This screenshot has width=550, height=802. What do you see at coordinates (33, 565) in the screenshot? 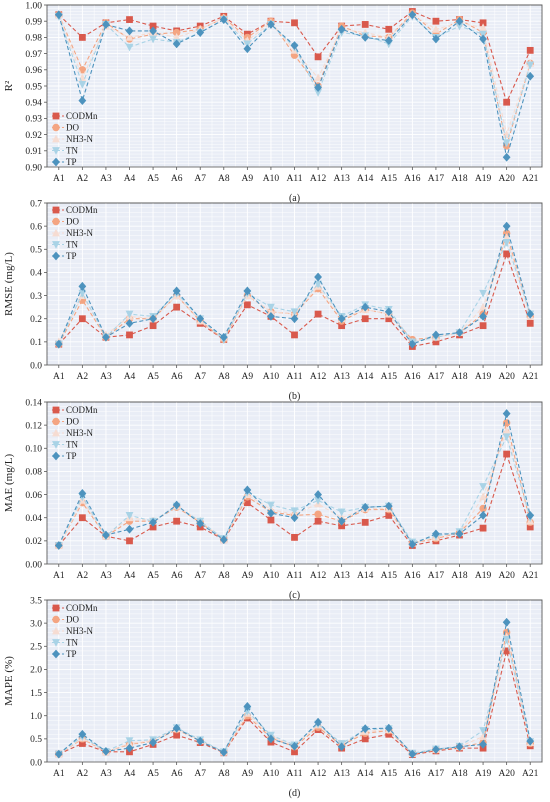
I see `y-tick-label: 0.00` at bounding box center [33, 565].